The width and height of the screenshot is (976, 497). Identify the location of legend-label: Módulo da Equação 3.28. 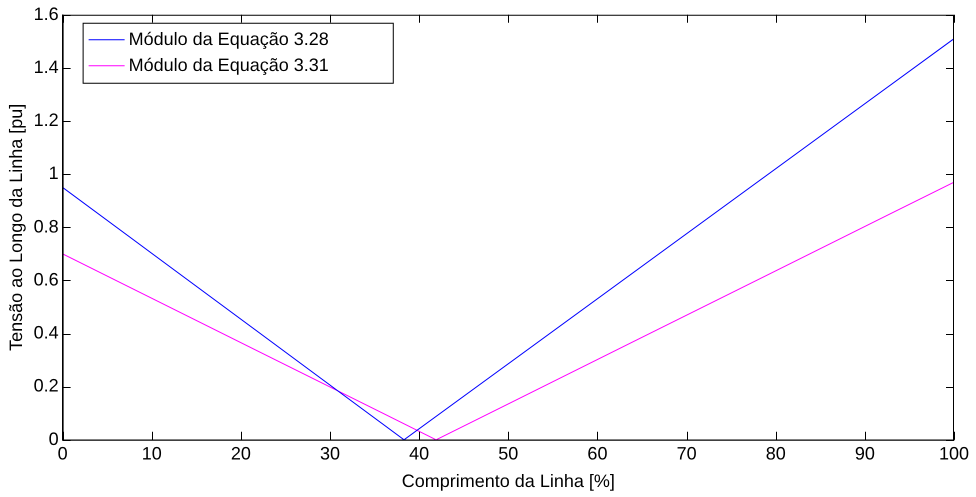
(228, 38).